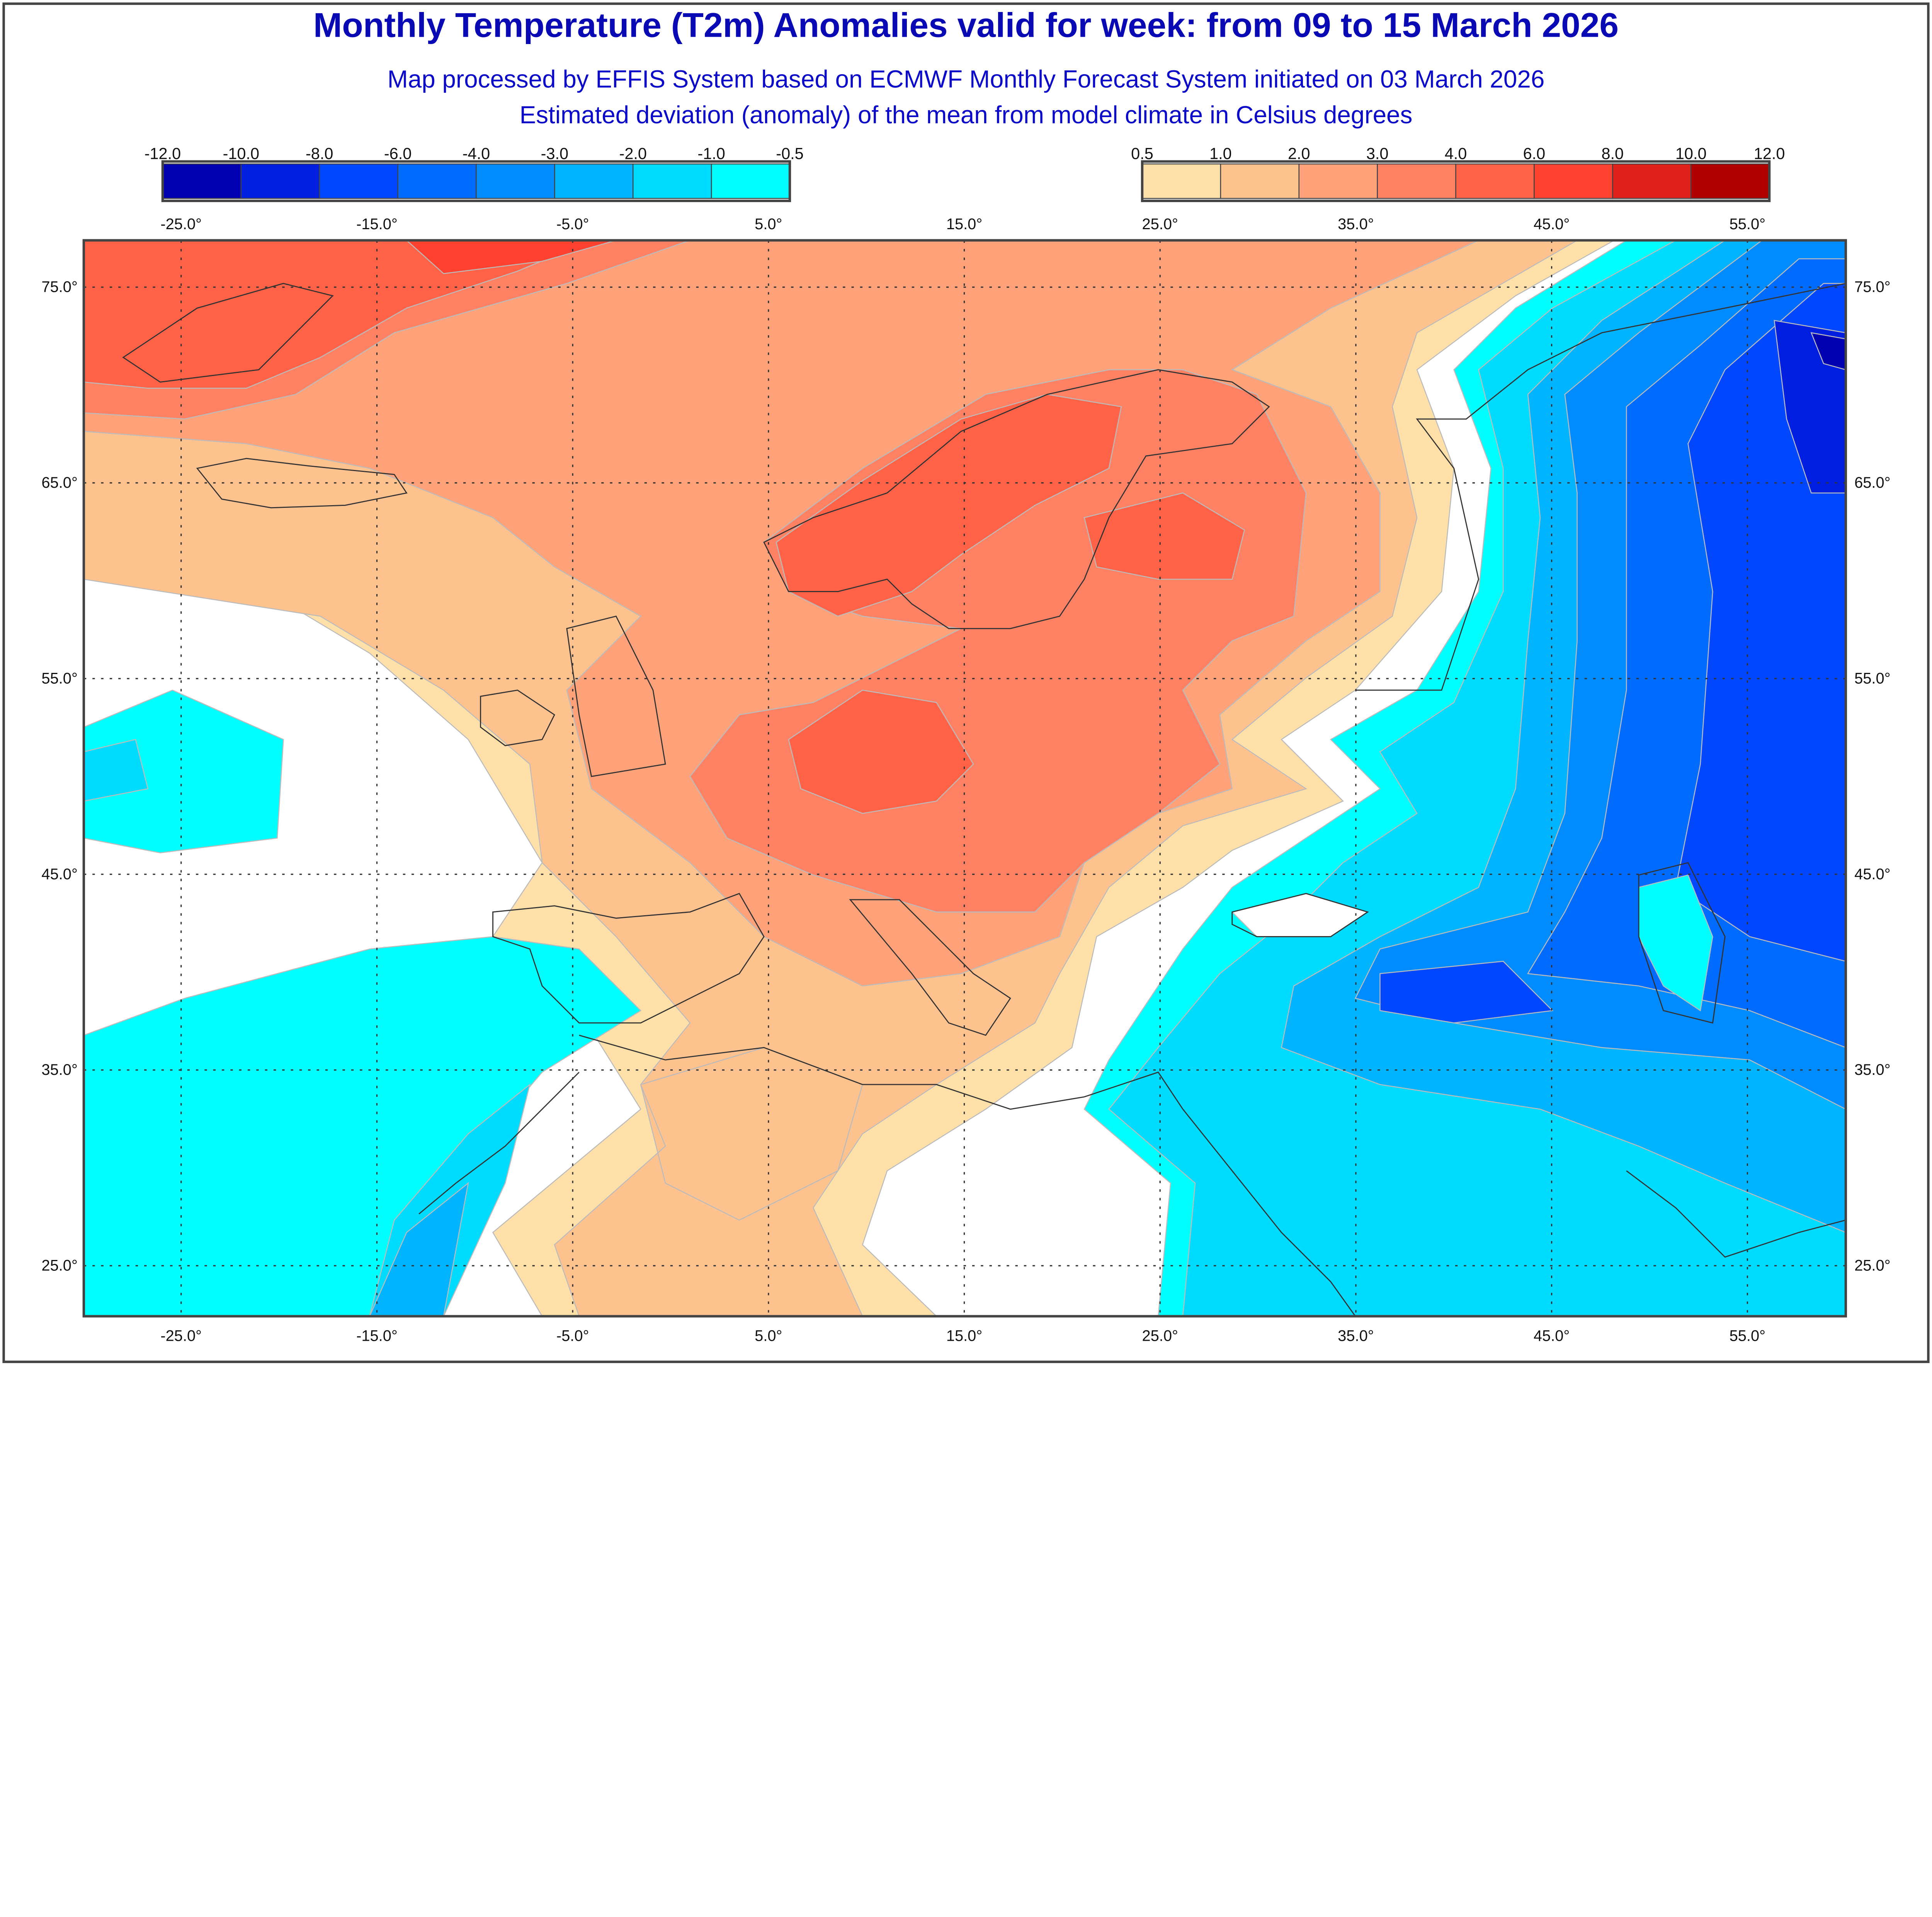  I want to click on legend-warm-colorbar: 0.5 1.0 2.0 3.0 4.0 6.0 8.0 10.0 12.0, so click(1458, 173).